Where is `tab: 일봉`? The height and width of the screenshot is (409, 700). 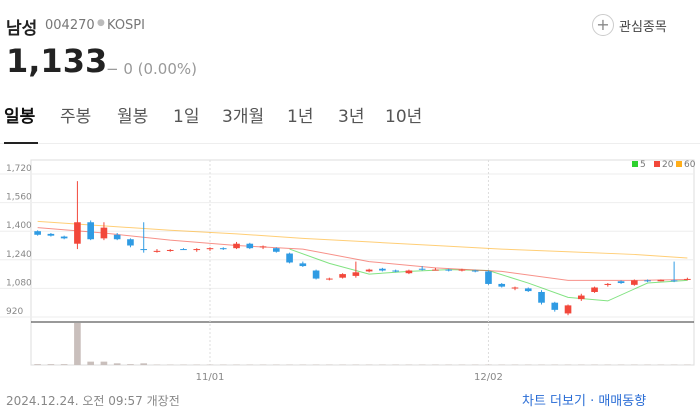
tab: 일봉 is located at coordinates (19, 114).